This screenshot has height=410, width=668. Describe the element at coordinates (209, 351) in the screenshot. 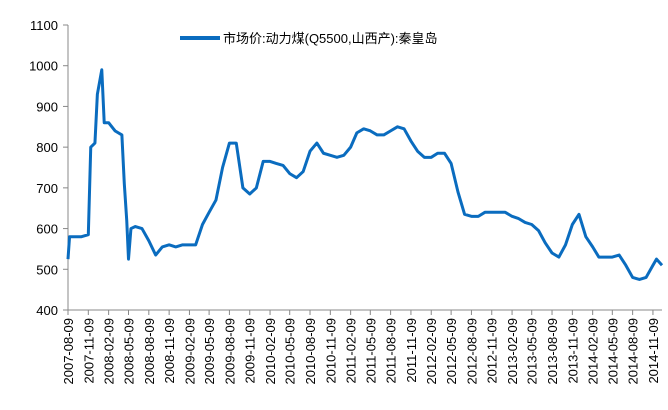

I see `x-tick-label: 2009-05-09` at that location.